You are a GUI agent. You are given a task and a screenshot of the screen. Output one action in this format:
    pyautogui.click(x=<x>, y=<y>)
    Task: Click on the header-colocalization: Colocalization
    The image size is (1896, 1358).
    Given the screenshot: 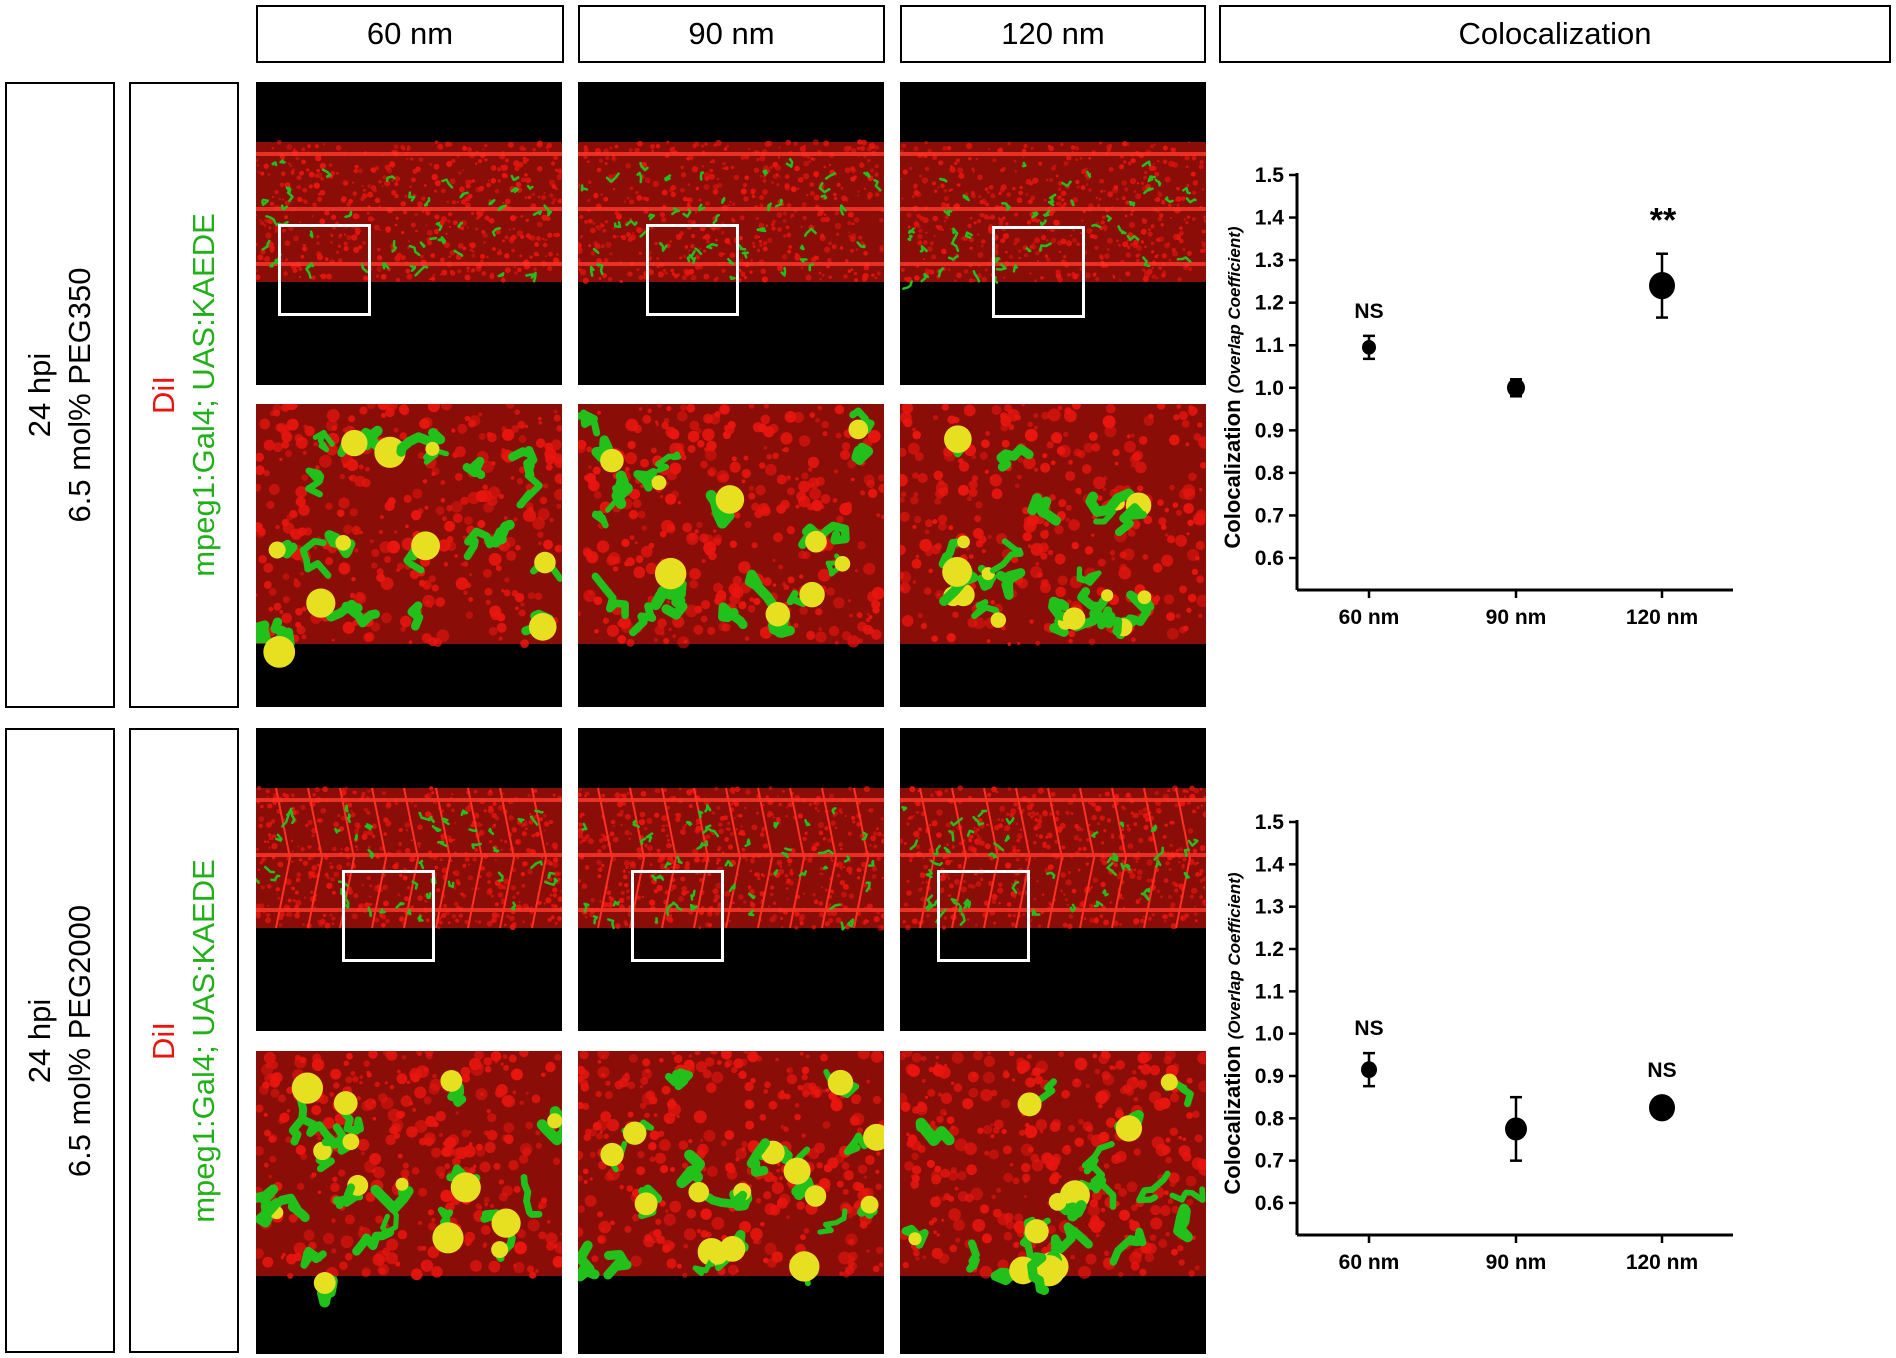 What is the action you would take?
    pyautogui.click(x=1555, y=34)
    